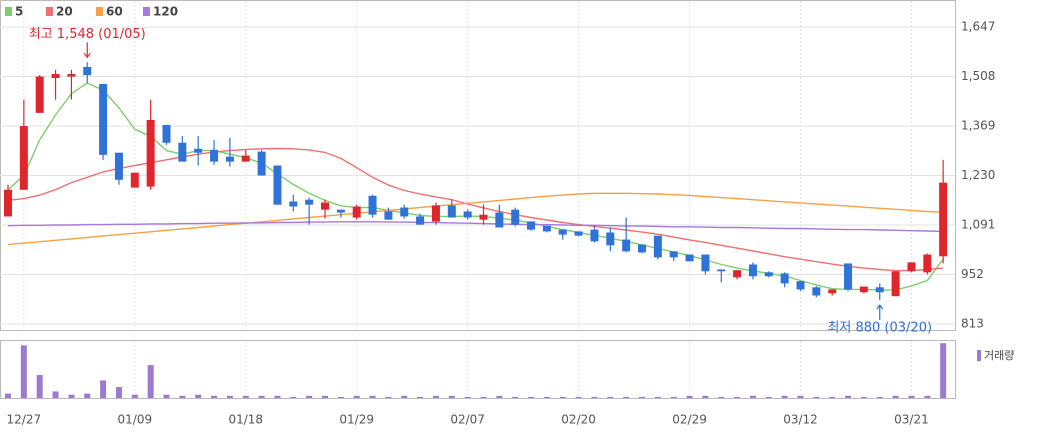  What do you see at coordinates (135, 420) in the screenshot?
I see `x-tick-label: 01/09` at bounding box center [135, 420].